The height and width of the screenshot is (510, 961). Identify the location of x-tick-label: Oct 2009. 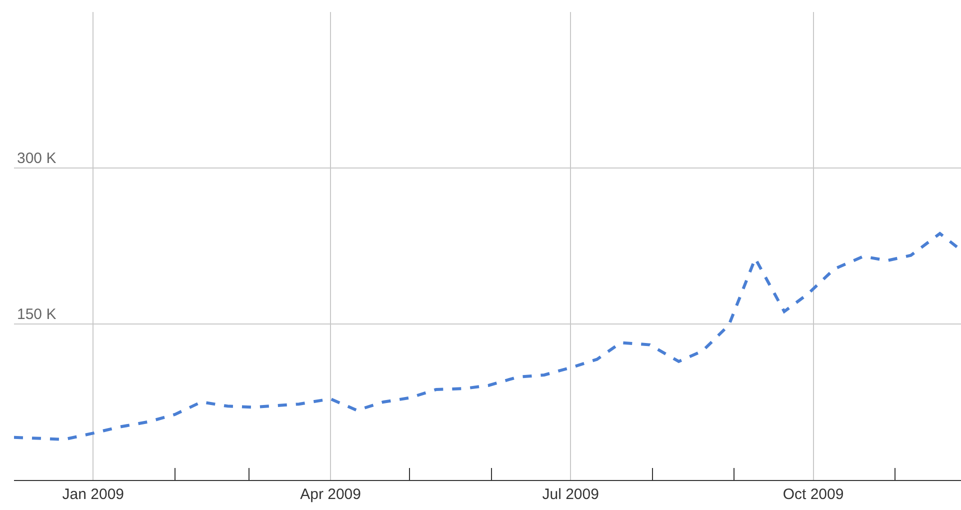
(813, 494).